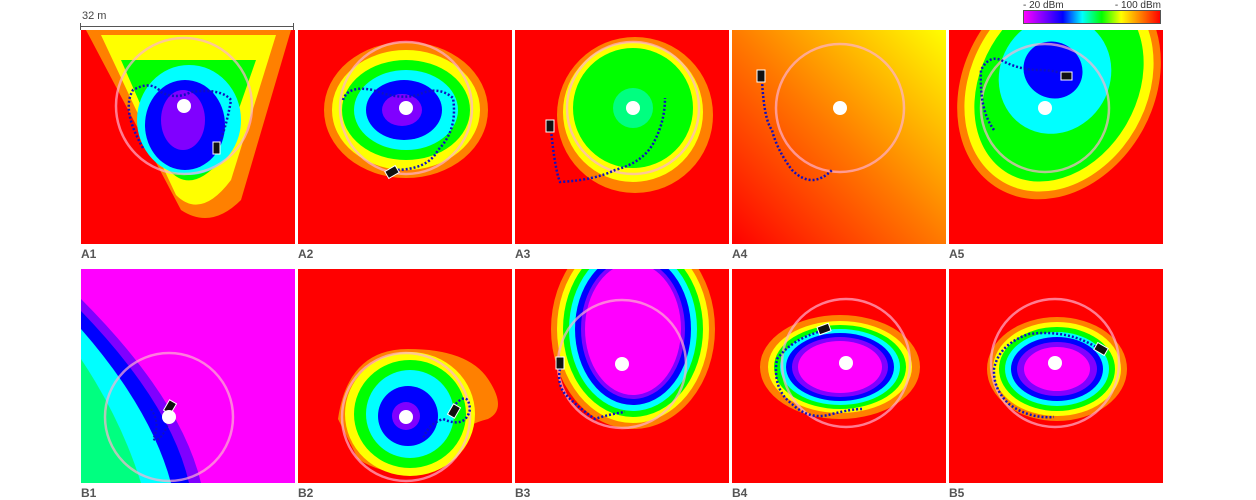  I want to click on panel-b1: B1, so click(188, 384).